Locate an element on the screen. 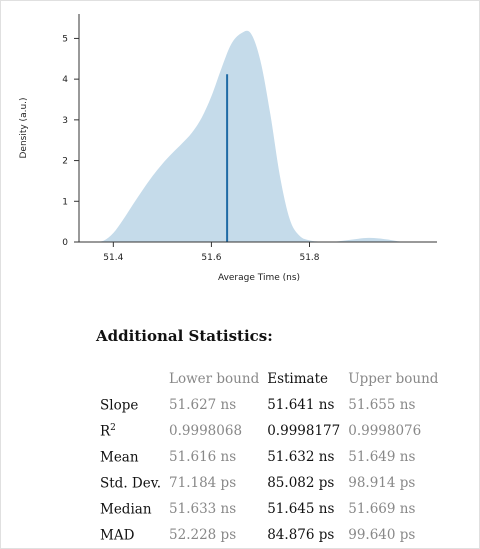 The height and width of the screenshot is (549, 480). estimate-value: 84.876 ps is located at coordinates (303, 535).